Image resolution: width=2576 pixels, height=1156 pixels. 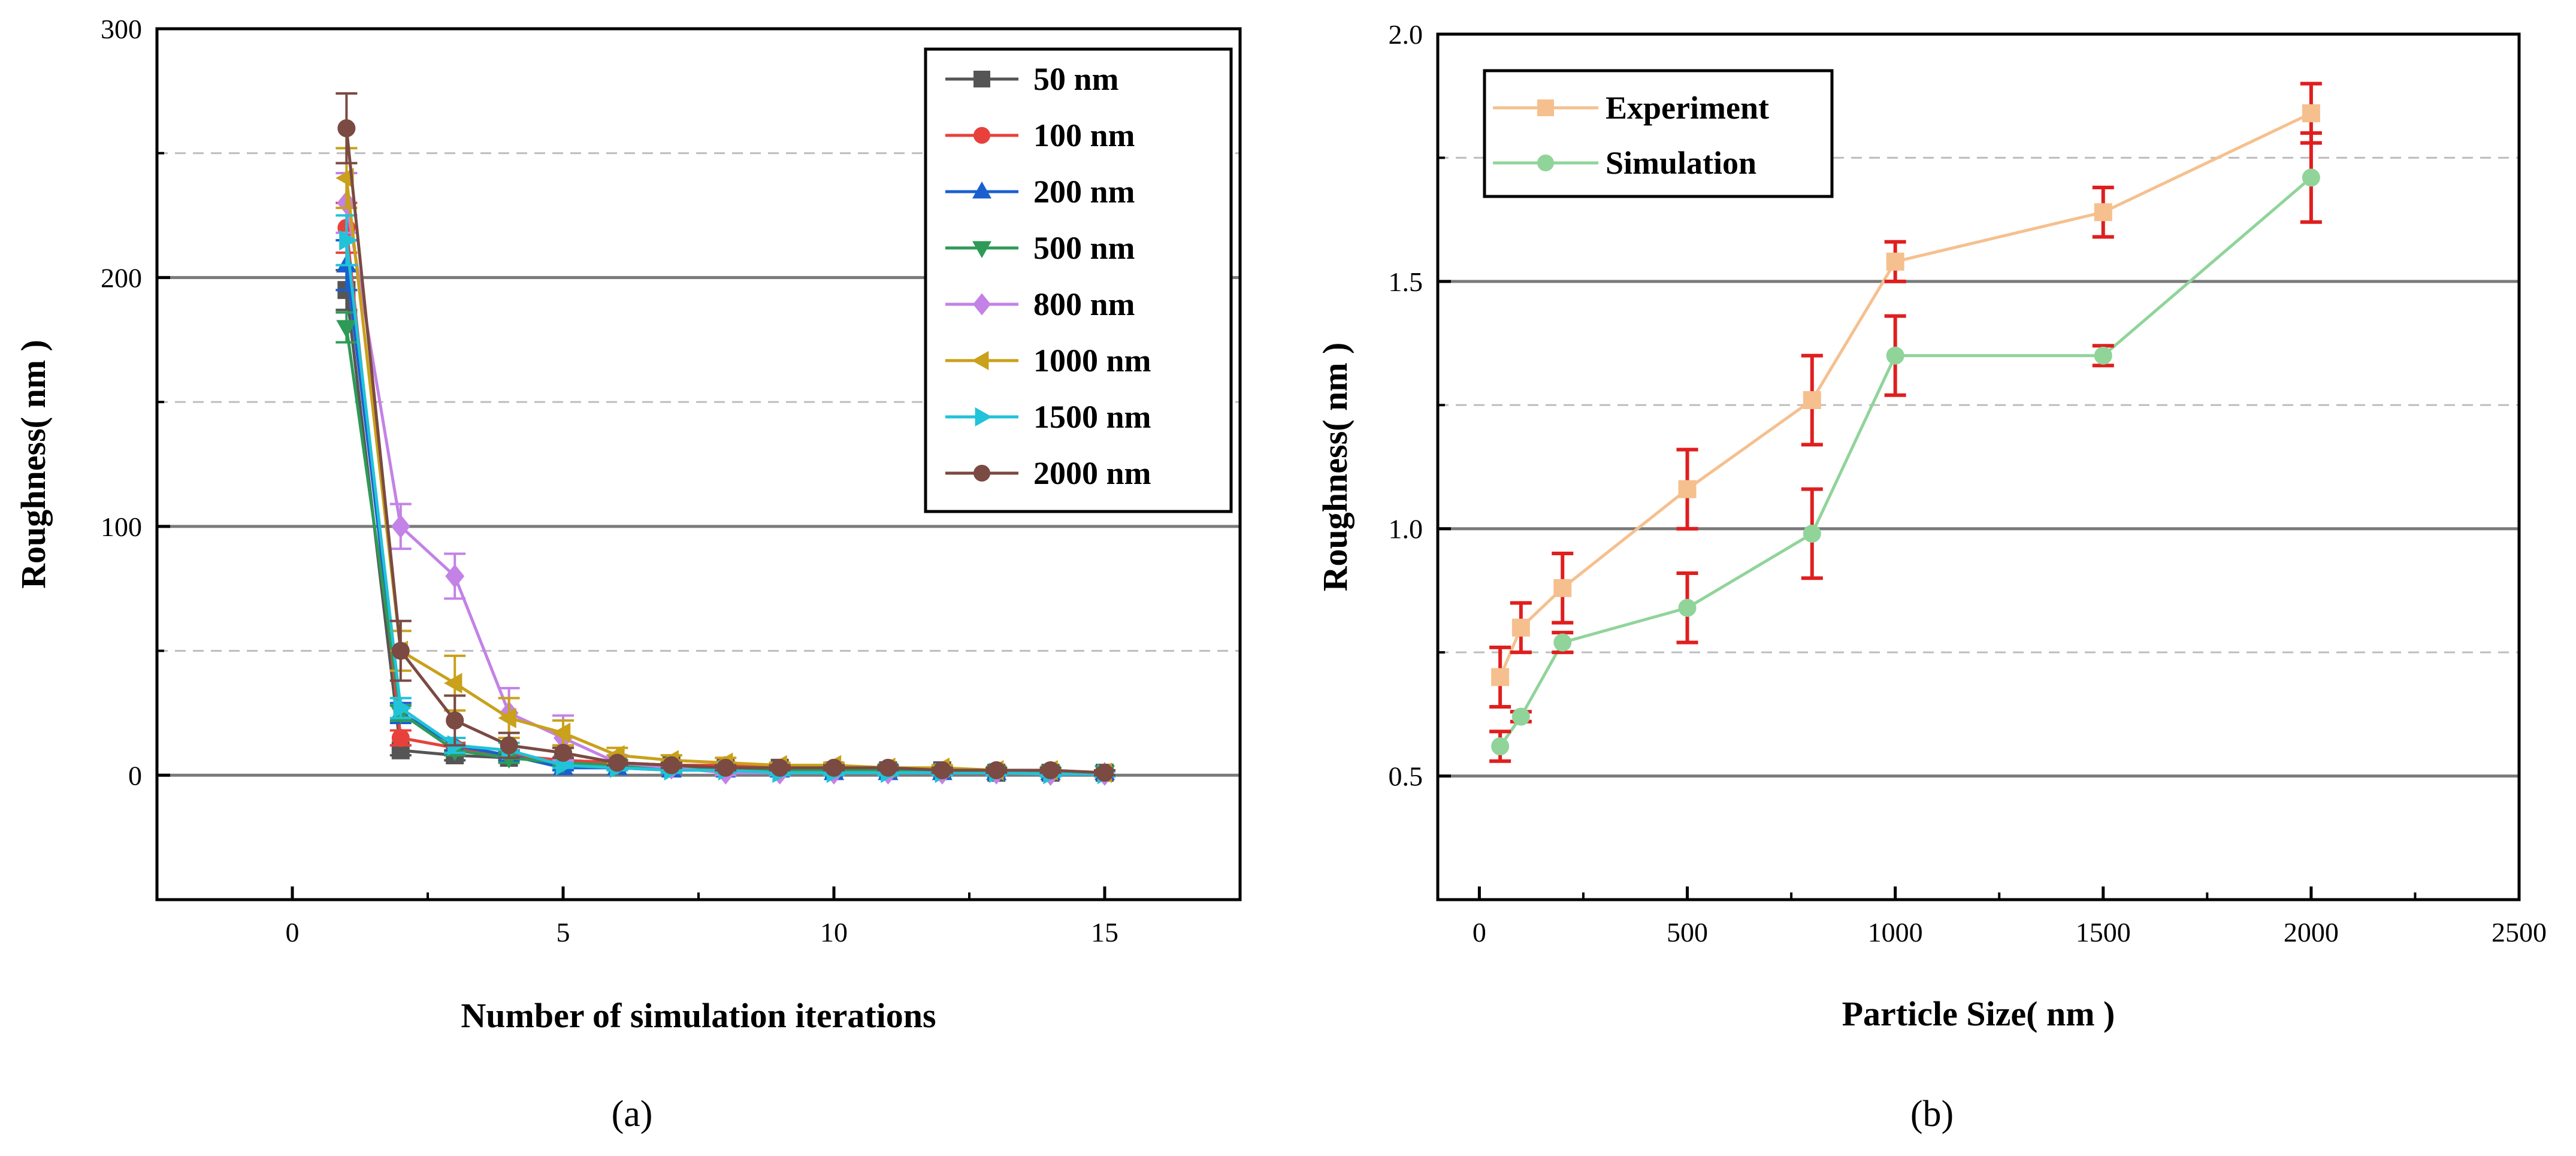 I want to click on legend-item: Simulation, so click(x=1624, y=163).